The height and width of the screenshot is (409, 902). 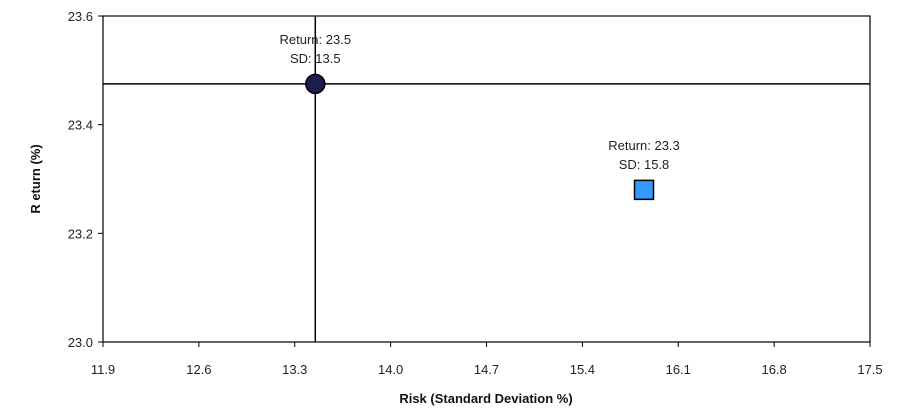 What do you see at coordinates (390, 369) in the screenshot?
I see `x-tick-label: 14.0` at bounding box center [390, 369].